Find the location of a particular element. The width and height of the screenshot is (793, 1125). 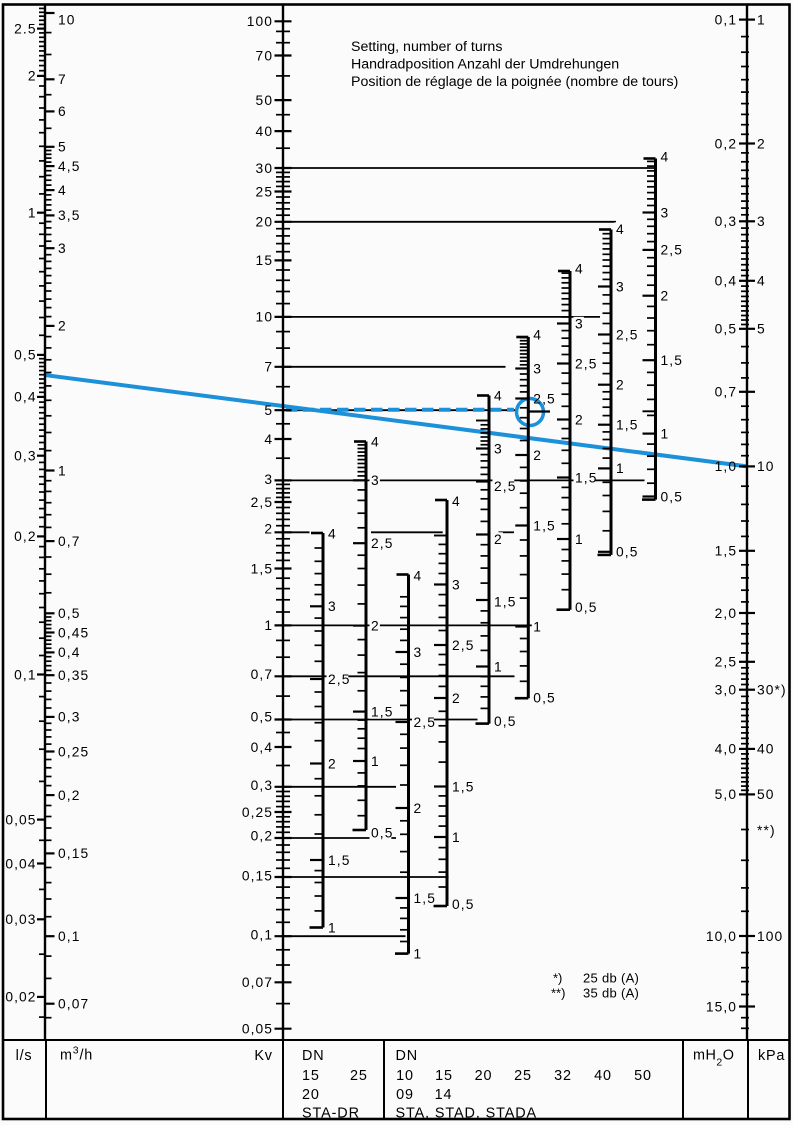

svg-text: 25 db (A) is located at coordinates (611, 978).